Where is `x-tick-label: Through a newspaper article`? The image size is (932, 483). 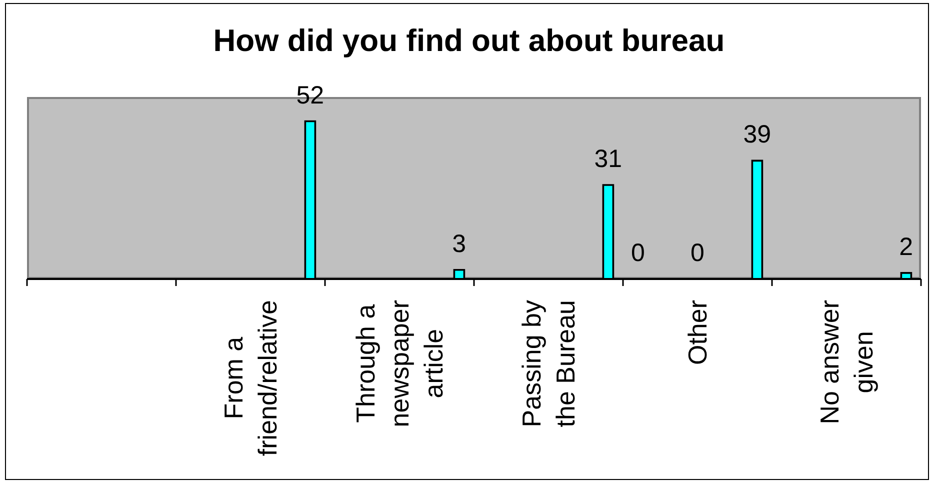
x-tick-label: Through a newspaper article is located at coordinates (399, 364).